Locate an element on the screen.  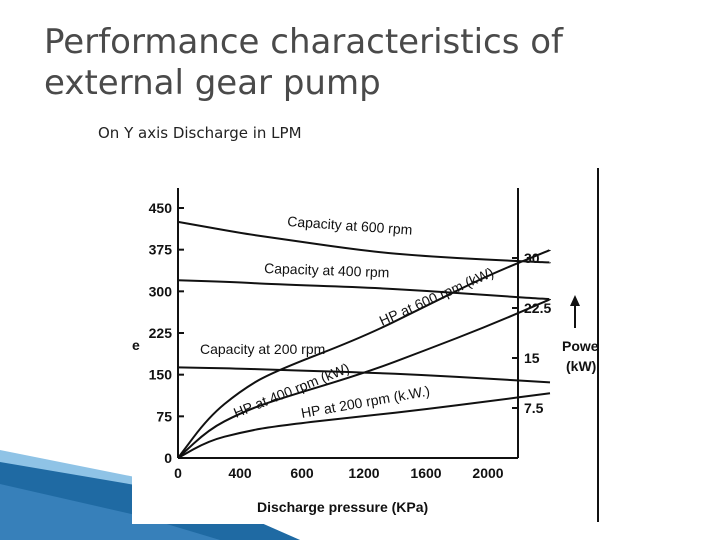
label-capacity-400rpm: Capacity at 400 rpm is located at coordinates (327, 270).